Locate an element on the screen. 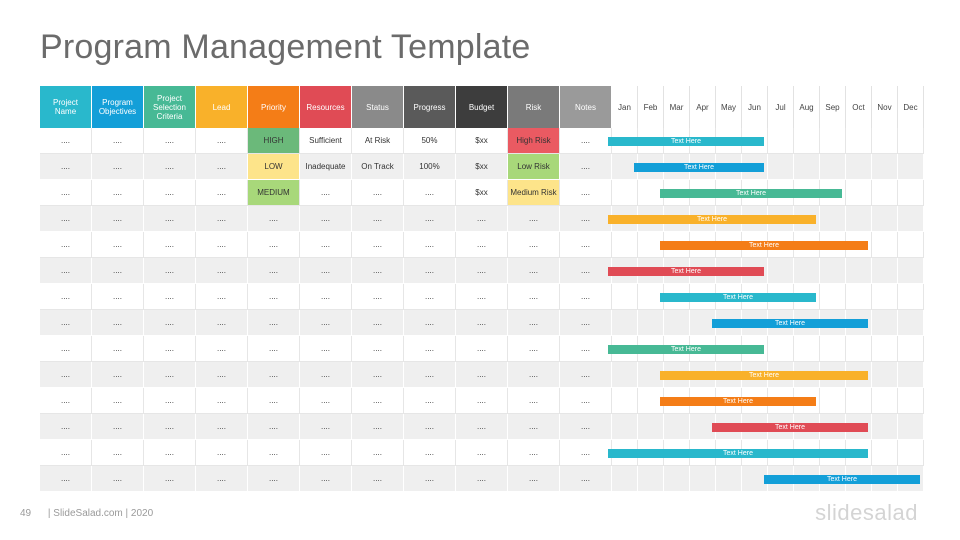 The height and width of the screenshot is (540, 960). month-header: Mar is located at coordinates (677, 107).